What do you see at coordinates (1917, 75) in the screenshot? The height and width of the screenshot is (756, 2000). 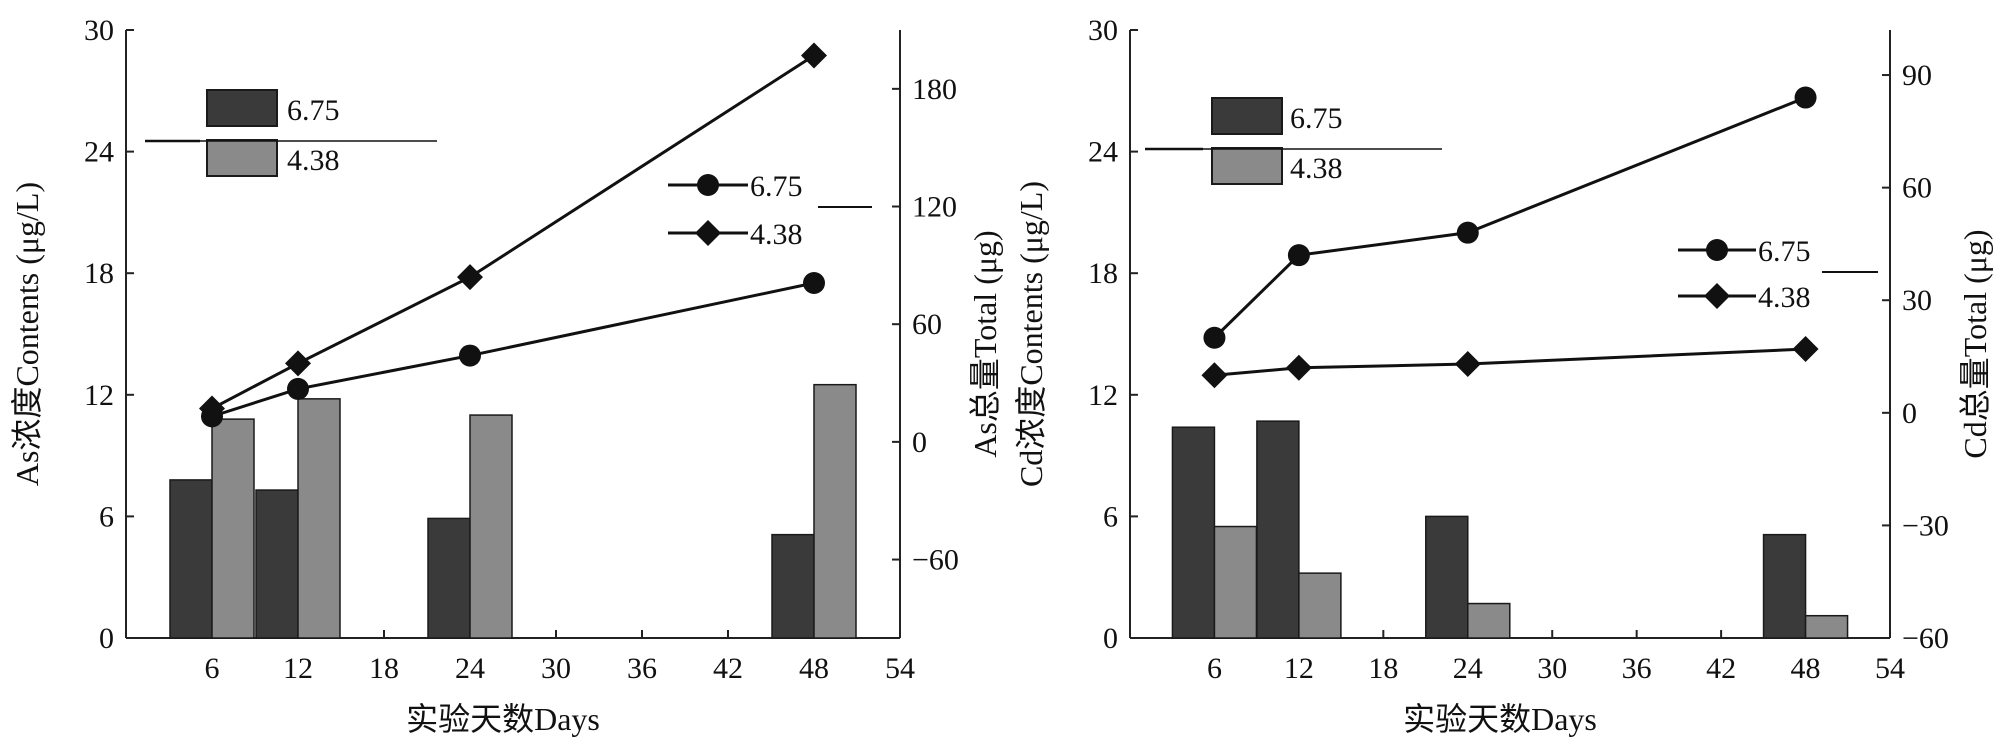 I see `y-right-tick-label: 90` at bounding box center [1917, 75].